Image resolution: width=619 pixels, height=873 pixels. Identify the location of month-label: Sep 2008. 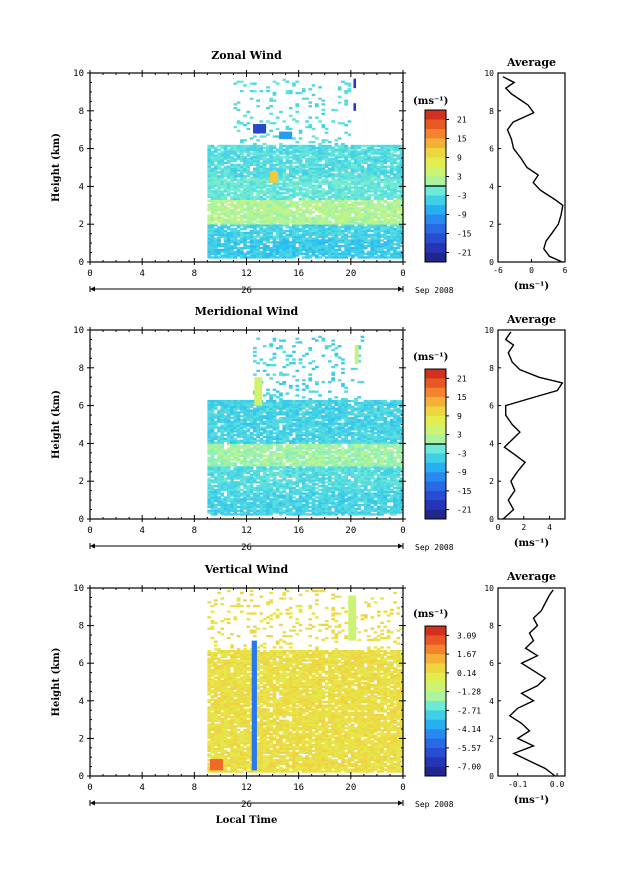
(434, 290).